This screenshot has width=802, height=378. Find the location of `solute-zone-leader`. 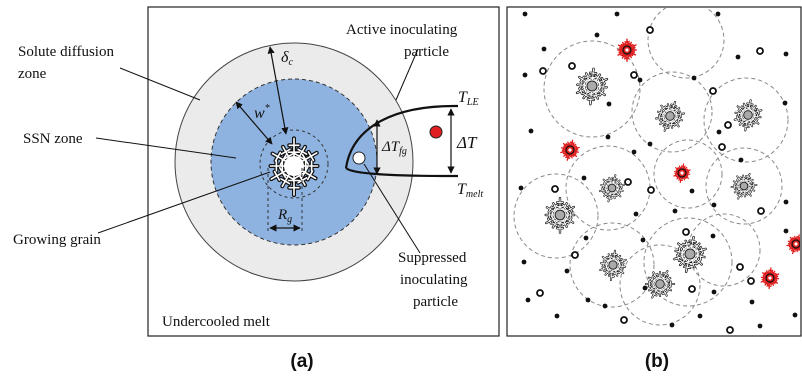

solute-zone-leader is located at coordinates (160, 84).